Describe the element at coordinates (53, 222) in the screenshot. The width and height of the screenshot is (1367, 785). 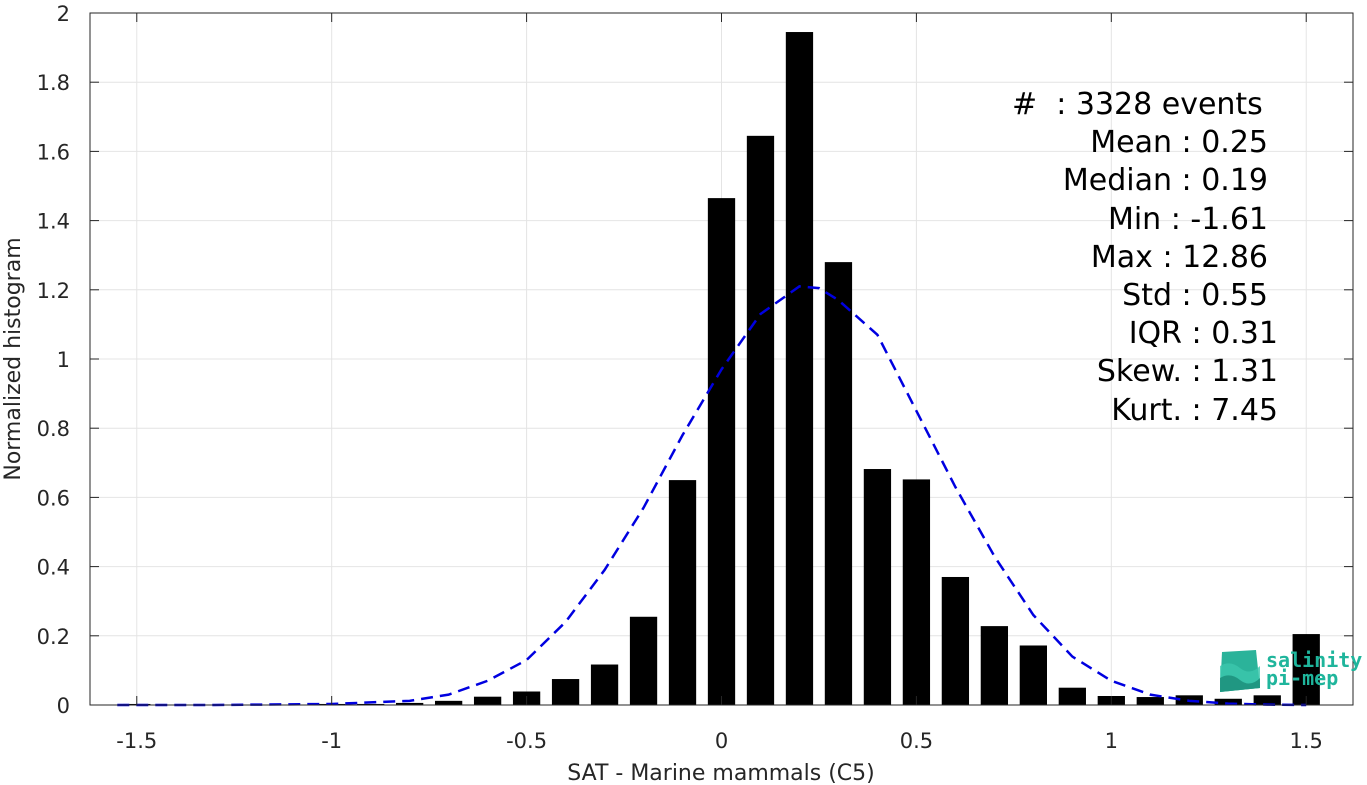
I see `y-tick-label: 1.4` at that location.